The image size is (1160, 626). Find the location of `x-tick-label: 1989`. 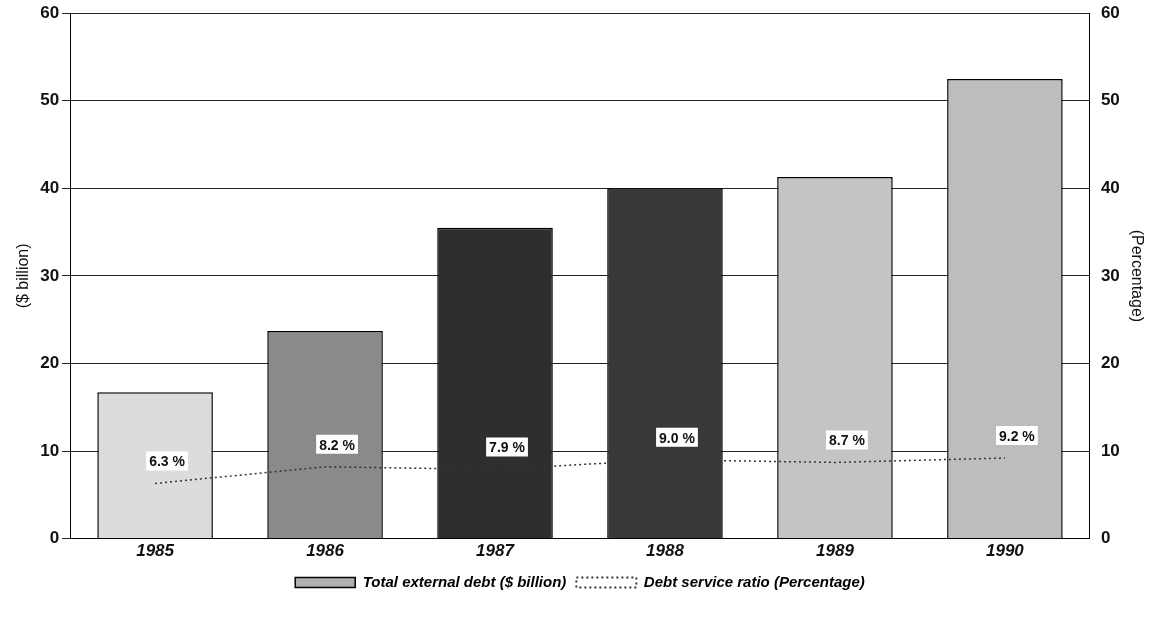

x-tick-label: 1989 is located at coordinates (835, 551).